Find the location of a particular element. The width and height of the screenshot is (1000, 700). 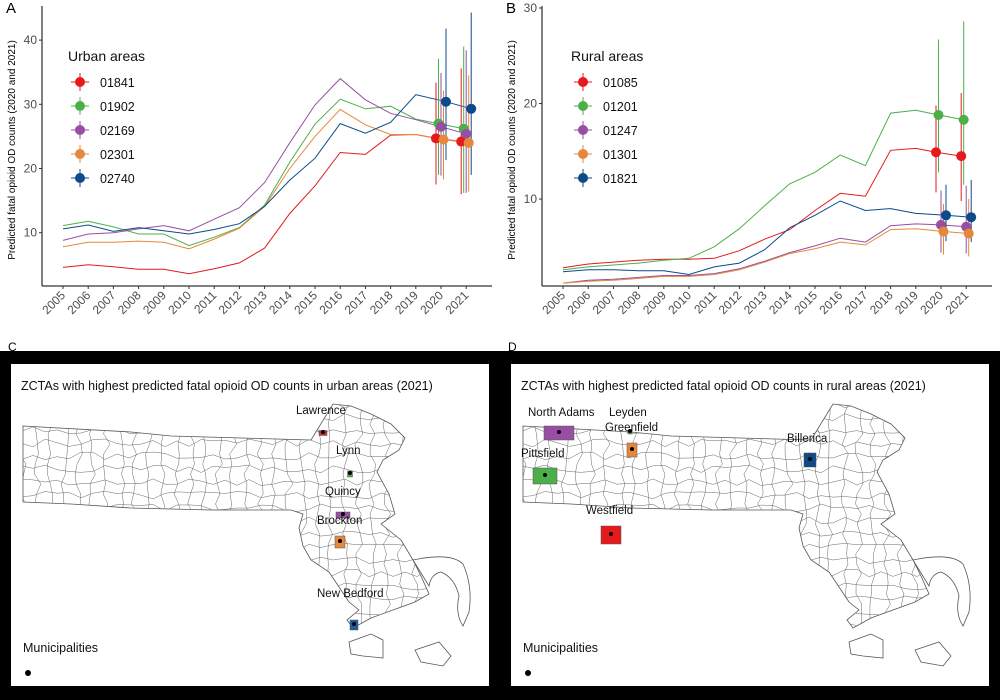

x-tick-label: 2018 is located at coordinates (881, 302).